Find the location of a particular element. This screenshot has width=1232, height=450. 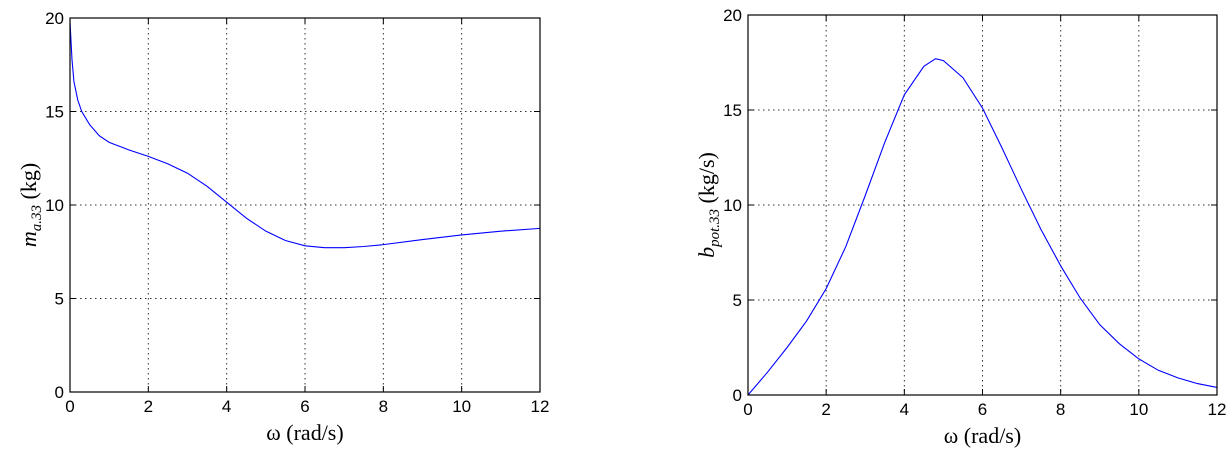

y-axis-label-symbol: m is located at coordinates (28, 239).